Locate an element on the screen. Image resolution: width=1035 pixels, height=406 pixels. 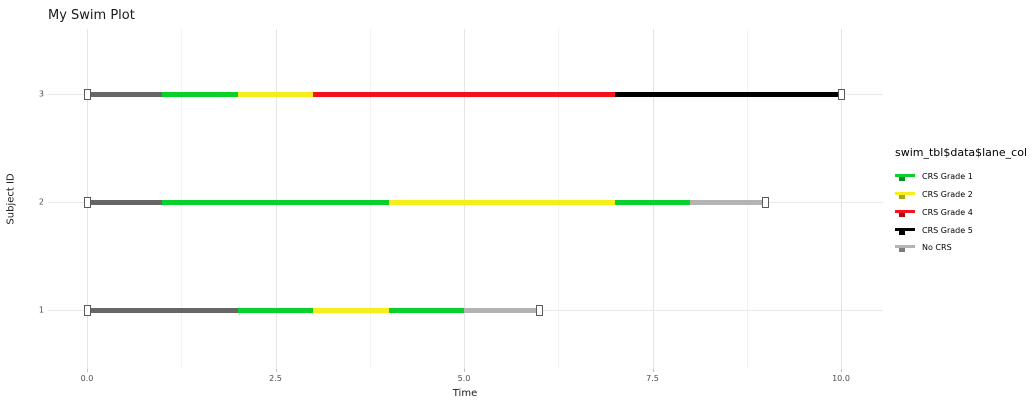
legend-item-label: No CRS is located at coordinates (937, 248).